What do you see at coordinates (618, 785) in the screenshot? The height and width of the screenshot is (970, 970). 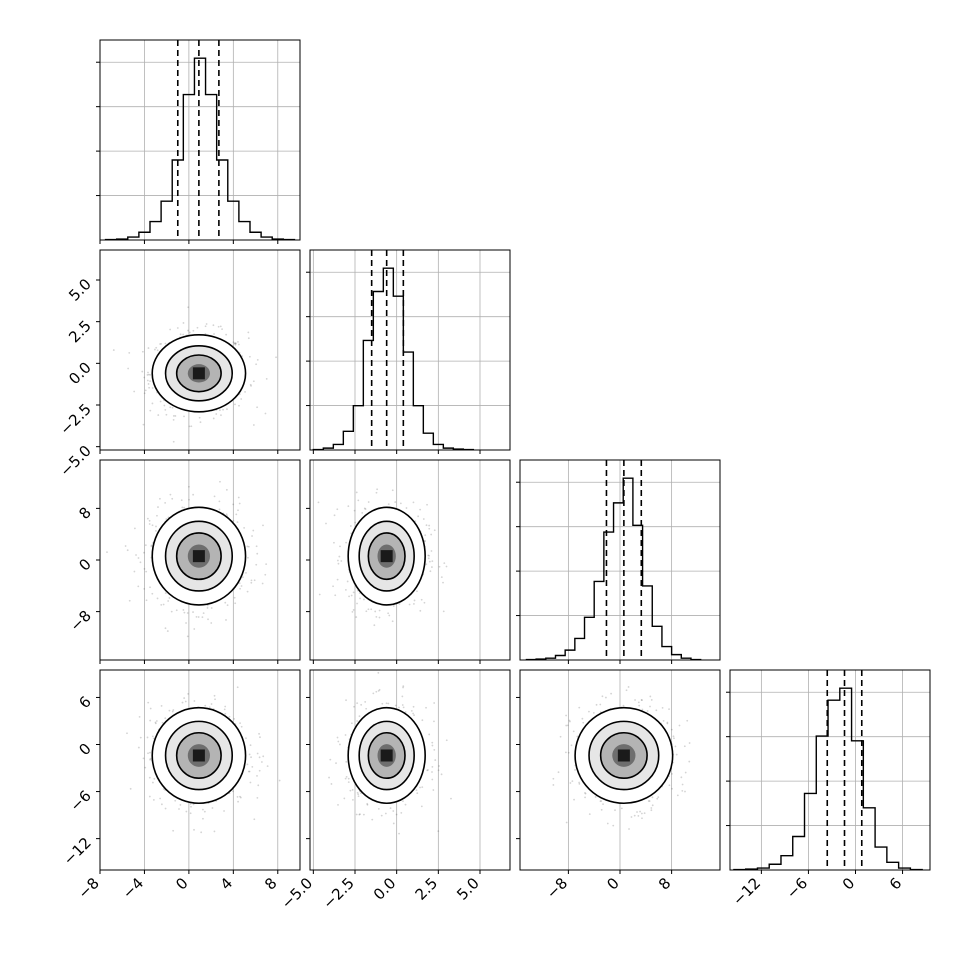 I see `scatter-panel-3-2: −8 0 8` at bounding box center [618, 785].